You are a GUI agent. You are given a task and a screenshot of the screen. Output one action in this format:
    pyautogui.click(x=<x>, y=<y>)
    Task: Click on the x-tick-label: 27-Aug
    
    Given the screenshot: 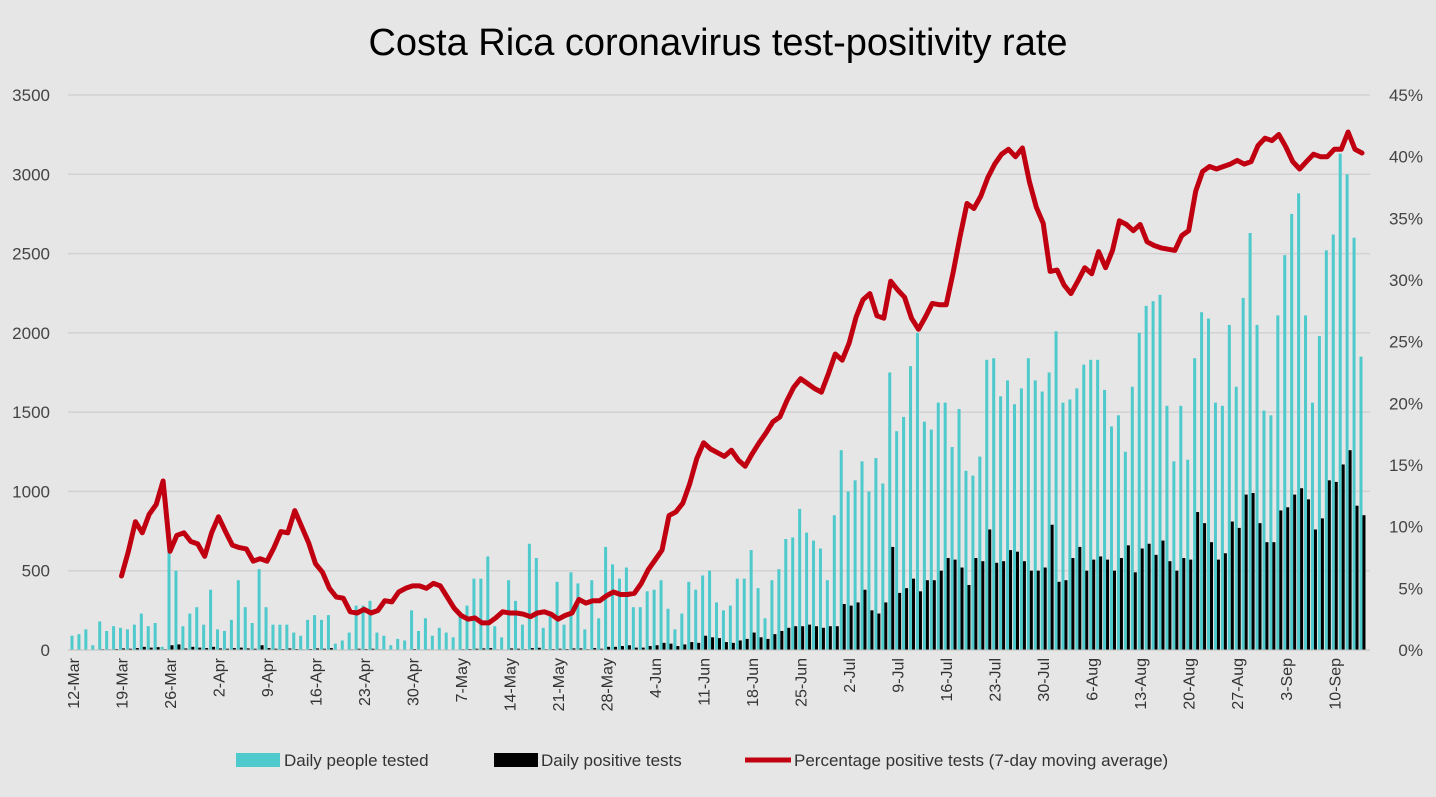 What is the action you would take?
    pyautogui.click(x=1238, y=684)
    